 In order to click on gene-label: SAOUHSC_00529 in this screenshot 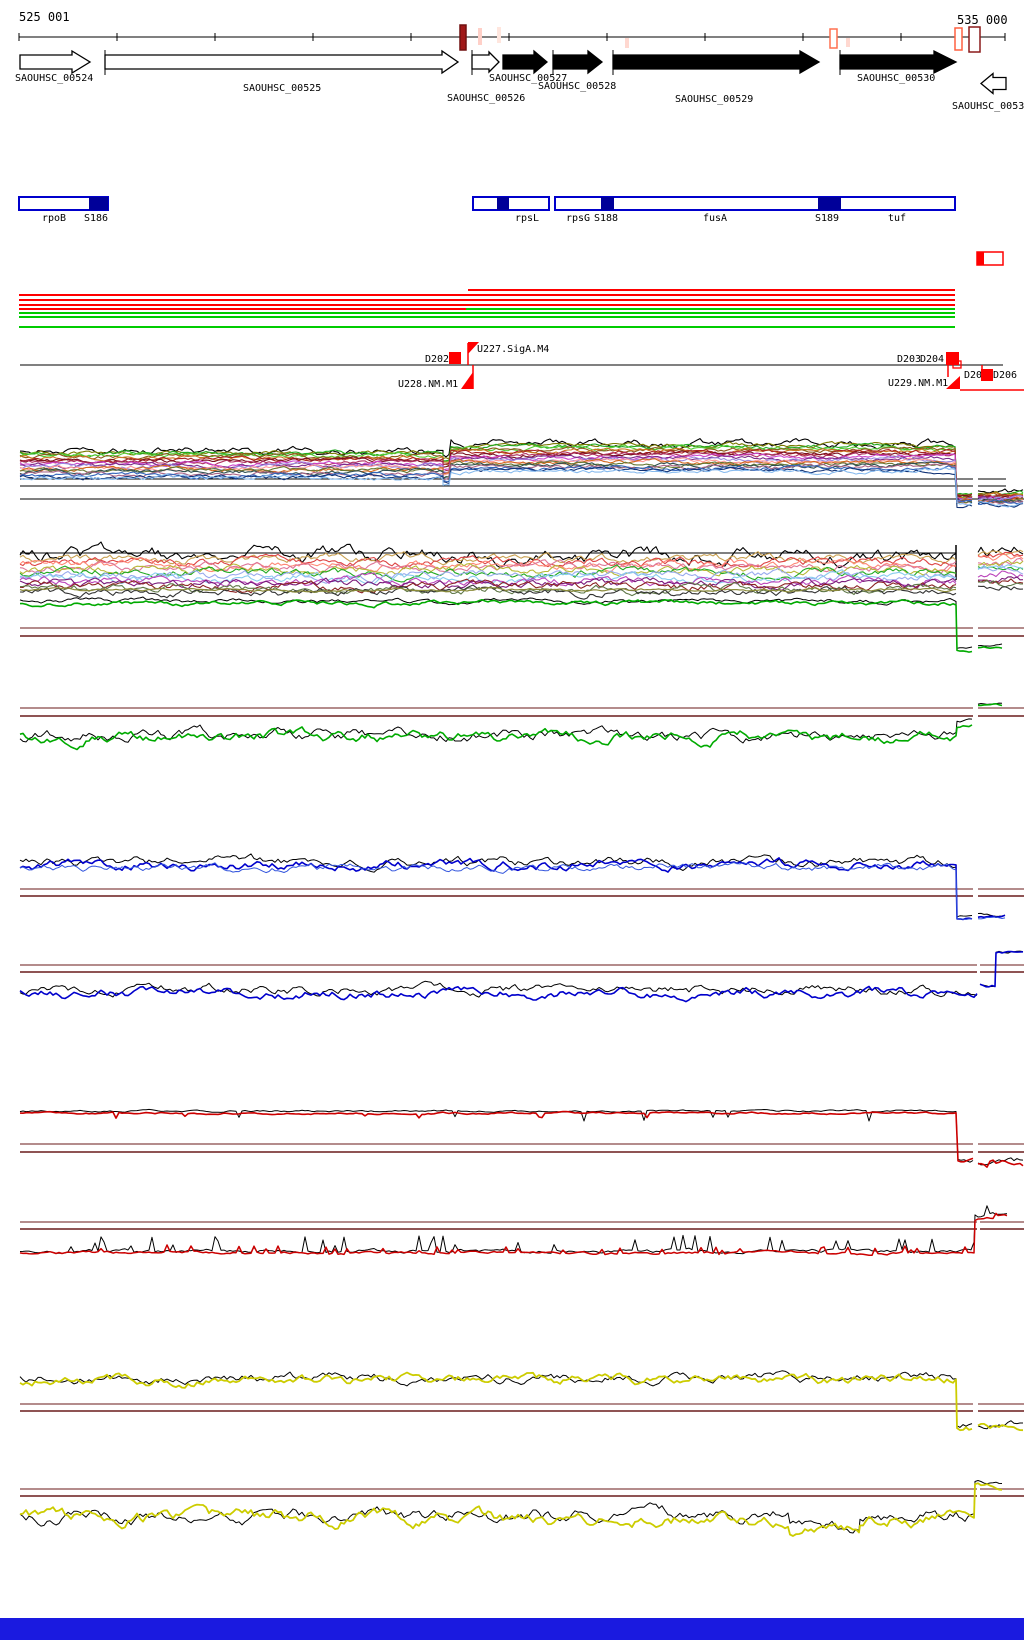, I will do `click(714, 99)`.